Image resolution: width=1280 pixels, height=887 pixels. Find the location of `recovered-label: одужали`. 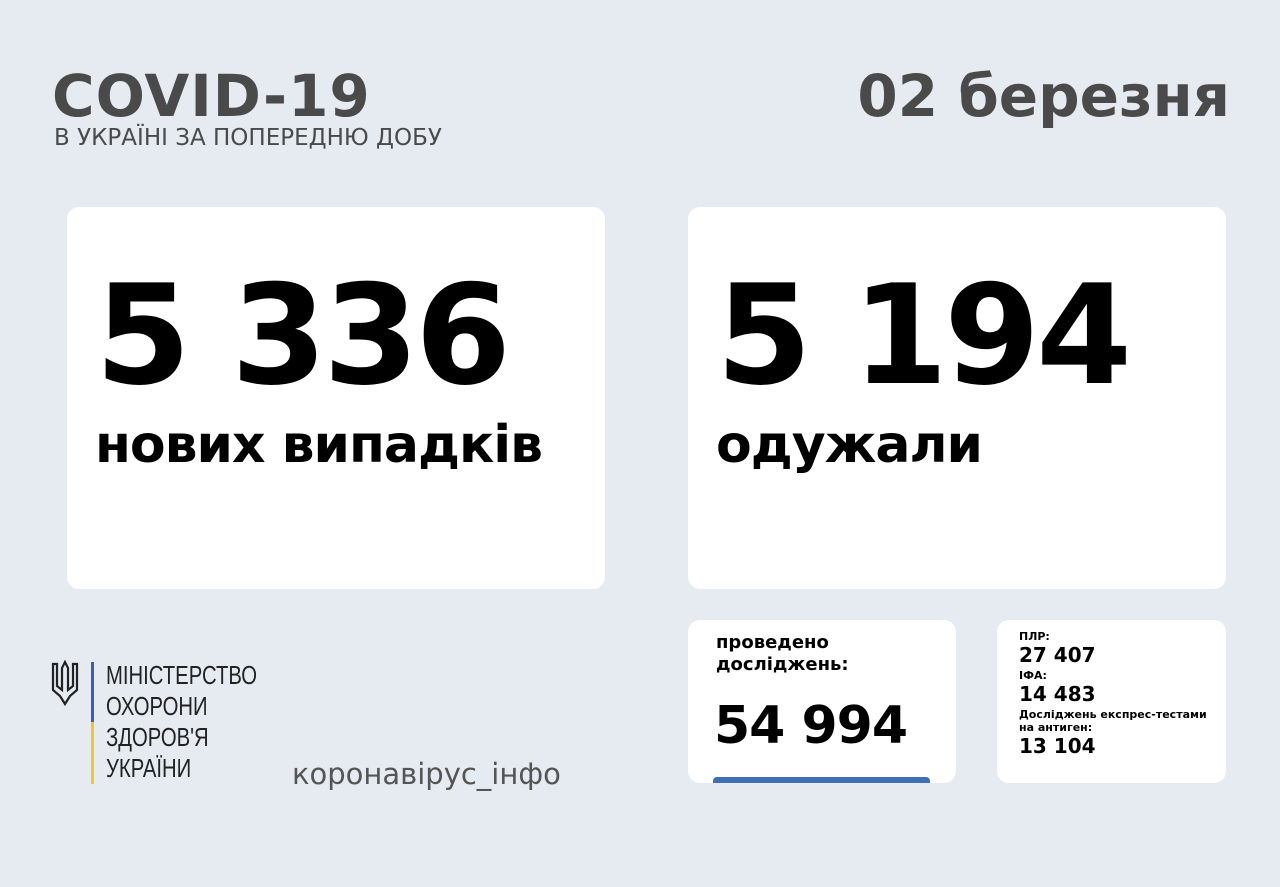

recovered-label: одужали is located at coordinates (849, 445).